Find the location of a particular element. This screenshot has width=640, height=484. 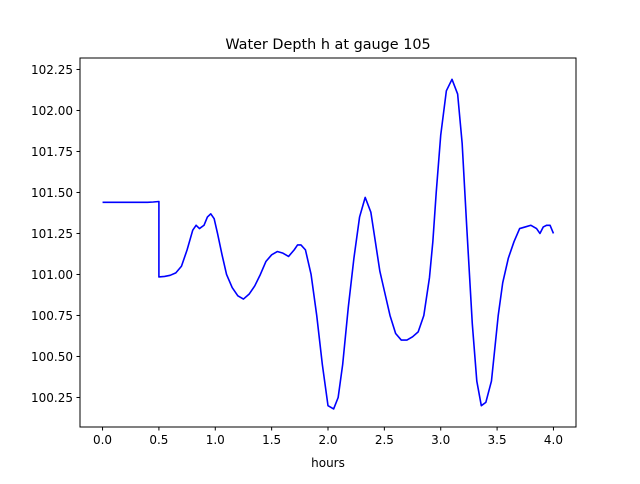

y-tick-label: 100.75 is located at coordinates (52, 316).